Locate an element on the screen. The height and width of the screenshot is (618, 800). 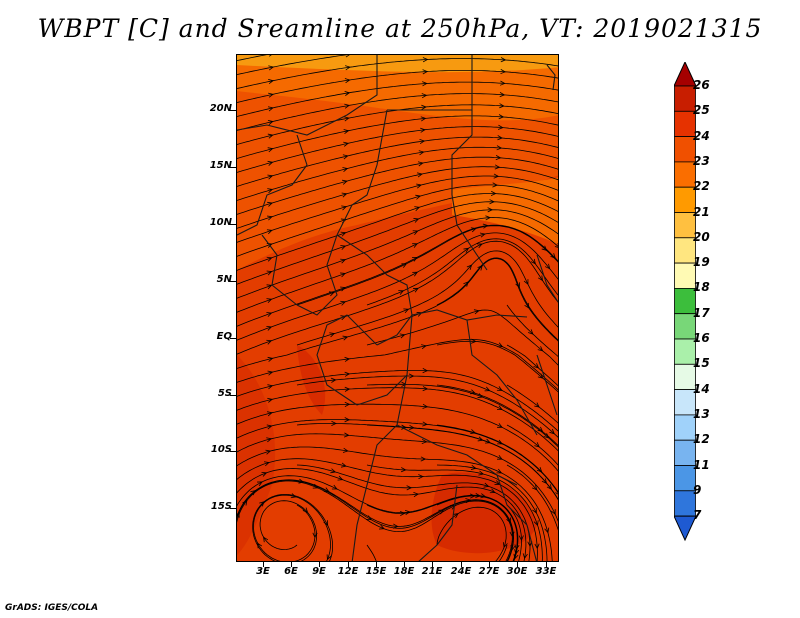
colorbar-label: 18 is located at coordinates (701, 287).